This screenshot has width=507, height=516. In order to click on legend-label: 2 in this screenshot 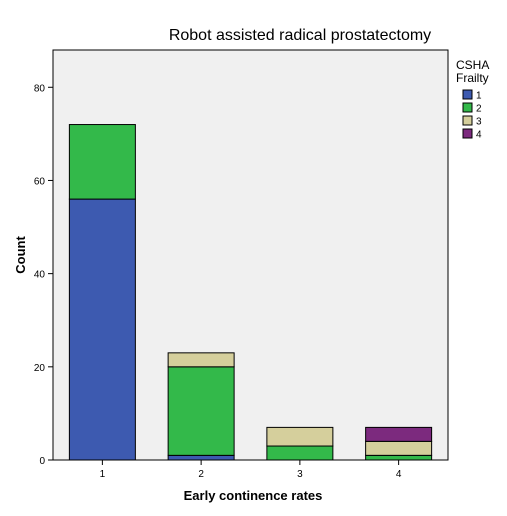, I will do `click(479, 109)`.